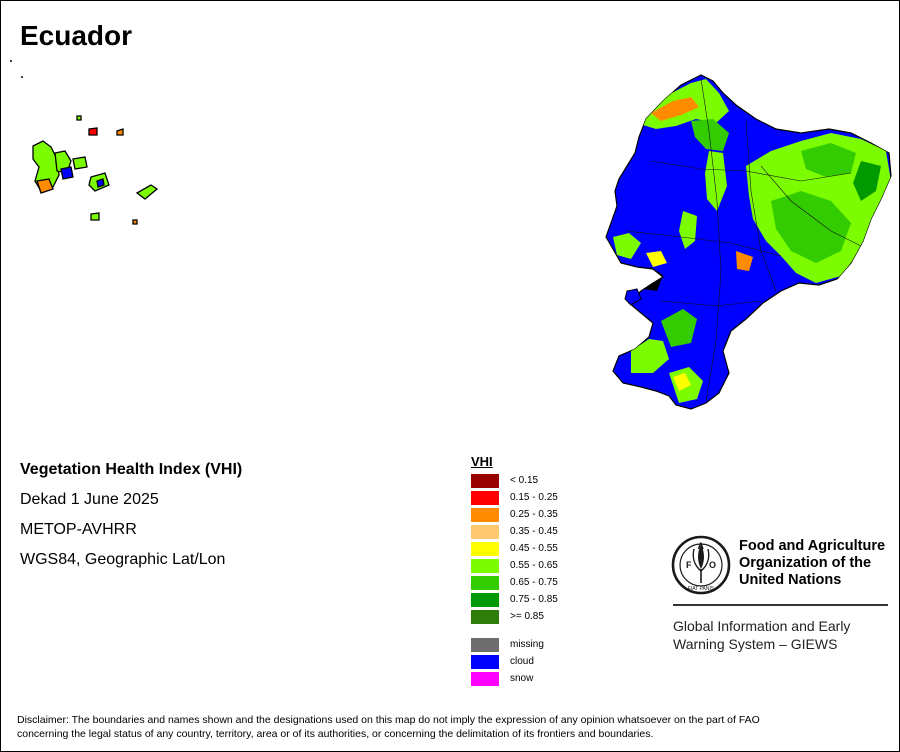 This screenshot has width=900, height=752. I want to click on legend-item: 0.75 - 0.85, so click(546, 600).